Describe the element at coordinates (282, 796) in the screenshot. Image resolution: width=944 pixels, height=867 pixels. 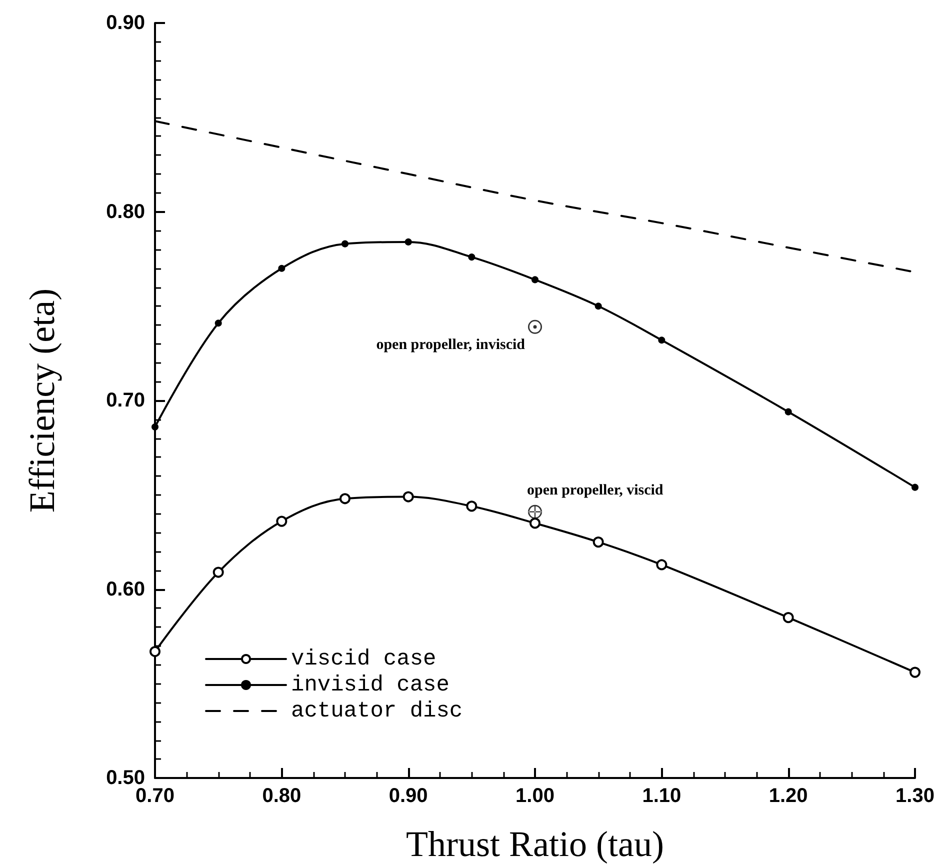
I see `x-tick-label: 0.80` at that location.